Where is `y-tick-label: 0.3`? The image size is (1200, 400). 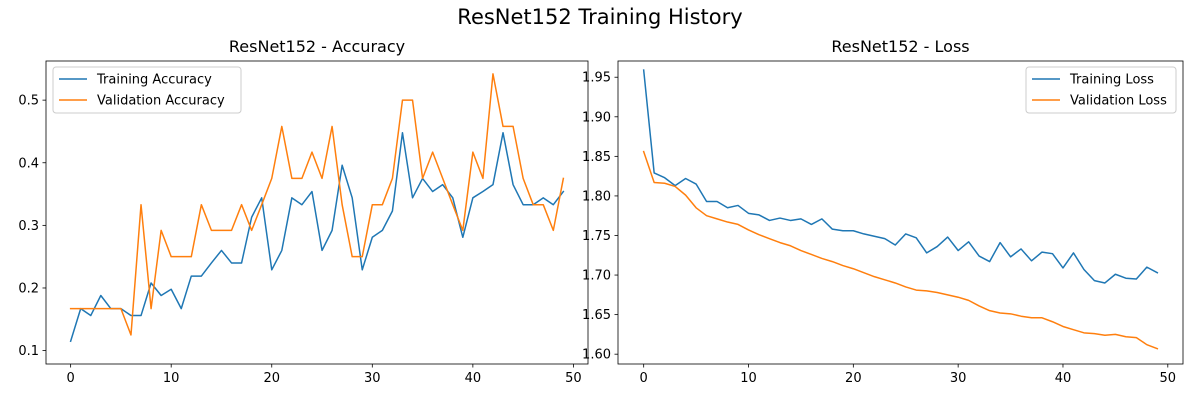
y-tick-label: 0.3 is located at coordinates (28, 226).